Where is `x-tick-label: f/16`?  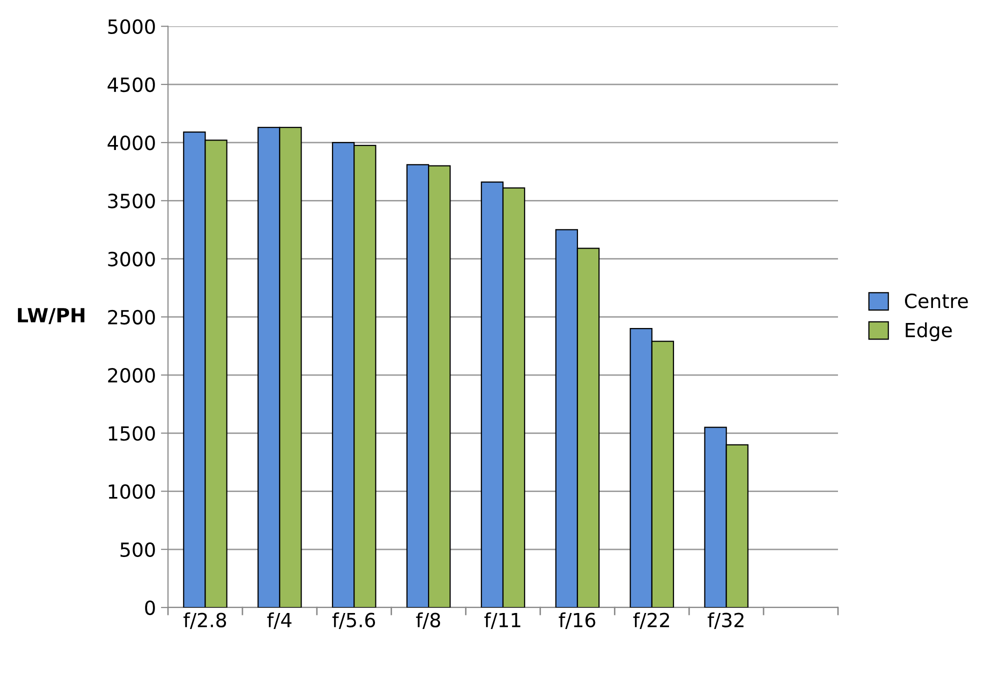 x-tick-label: f/16 is located at coordinates (577, 620).